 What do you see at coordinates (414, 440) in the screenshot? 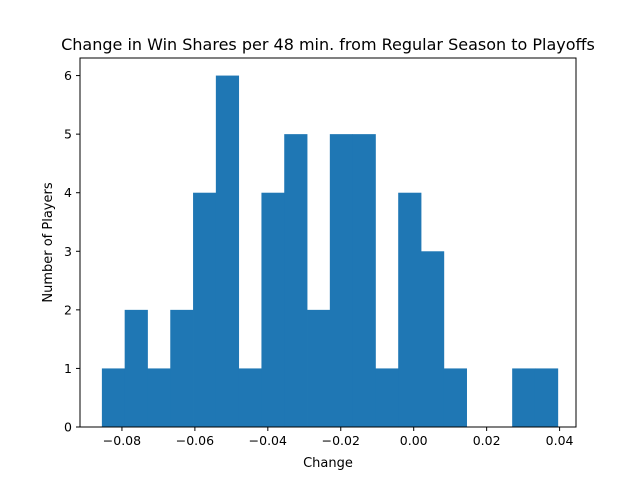
I see `x-tick-label: 0.00` at bounding box center [414, 440].